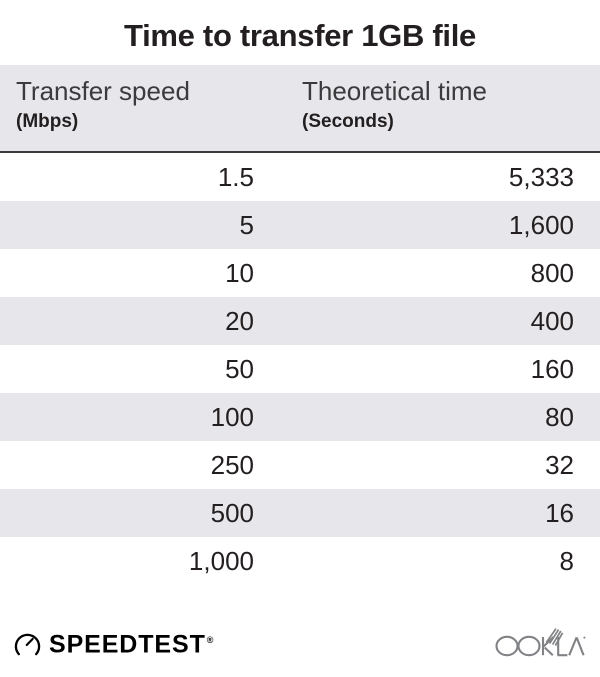  What do you see at coordinates (552, 321) in the screenshot?
I see `cell-theoretical-time: 400` at bounding box center [552, 321].